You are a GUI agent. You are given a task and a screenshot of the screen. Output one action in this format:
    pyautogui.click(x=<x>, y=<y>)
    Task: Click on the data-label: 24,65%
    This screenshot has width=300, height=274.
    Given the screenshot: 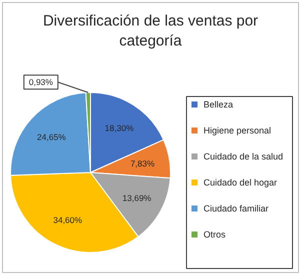 What is the action you would take?
    pyautogui.click(x=51, y=137)
    